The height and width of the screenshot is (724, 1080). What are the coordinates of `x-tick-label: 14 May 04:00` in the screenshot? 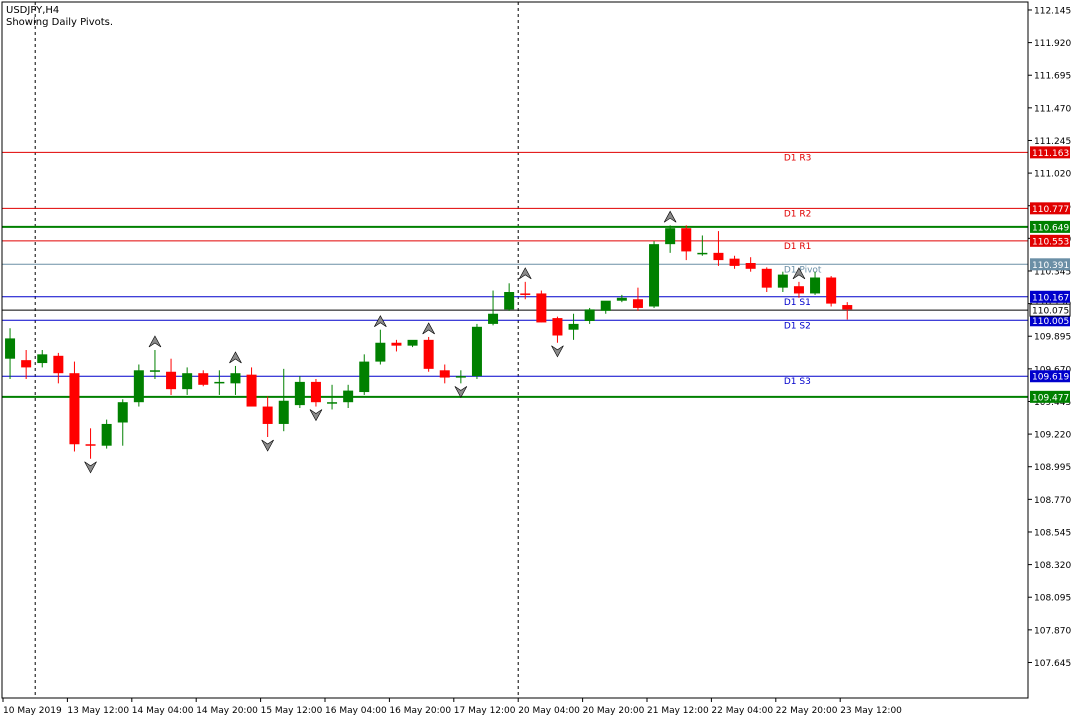 It's located at (163, 711).